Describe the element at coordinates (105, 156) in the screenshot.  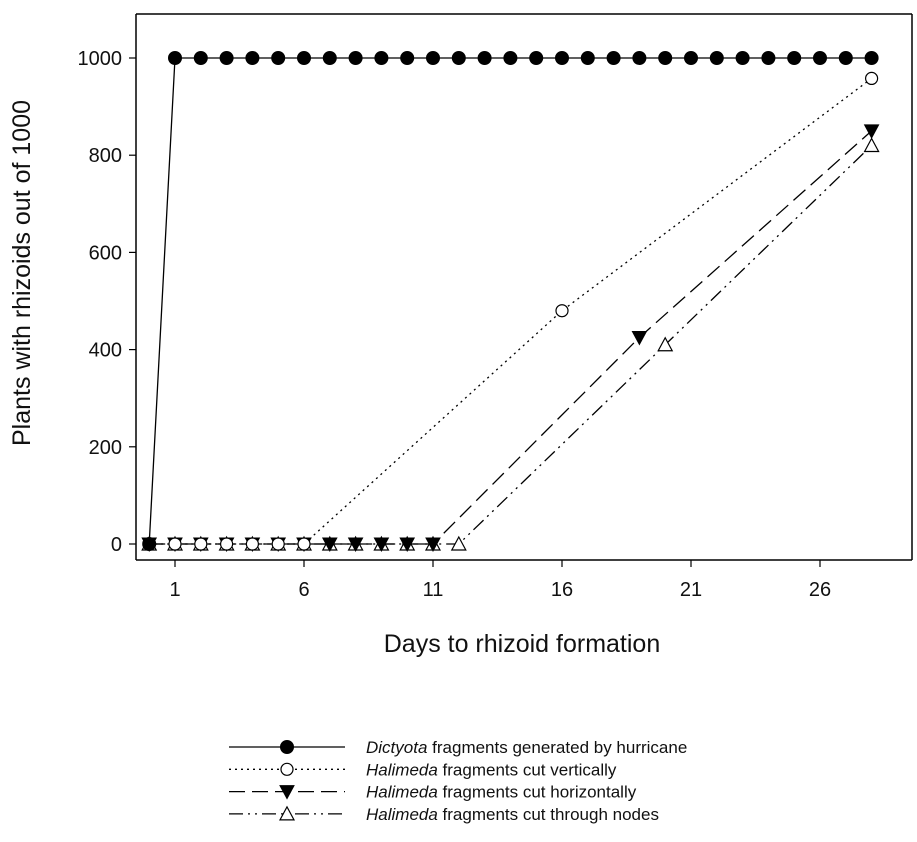
I see `y-tick-label: 800` at that location.